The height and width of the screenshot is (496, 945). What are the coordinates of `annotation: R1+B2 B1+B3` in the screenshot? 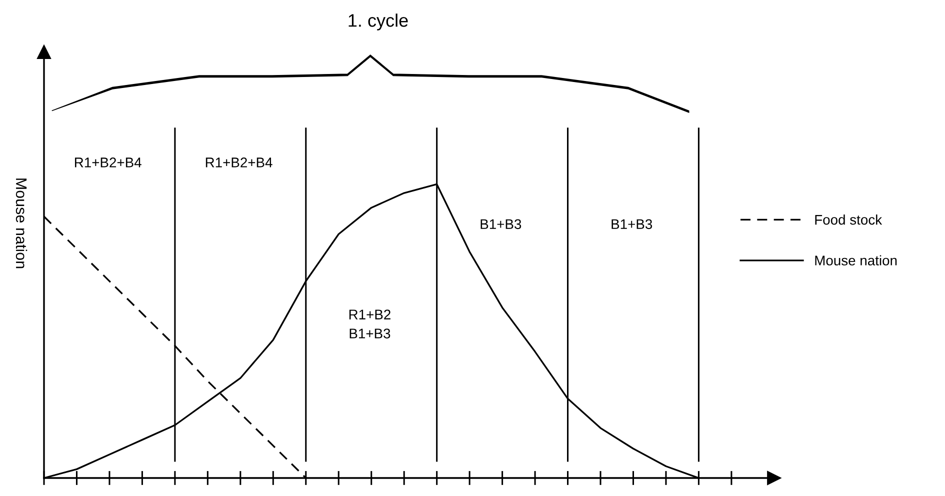 It's located at (369, 324).